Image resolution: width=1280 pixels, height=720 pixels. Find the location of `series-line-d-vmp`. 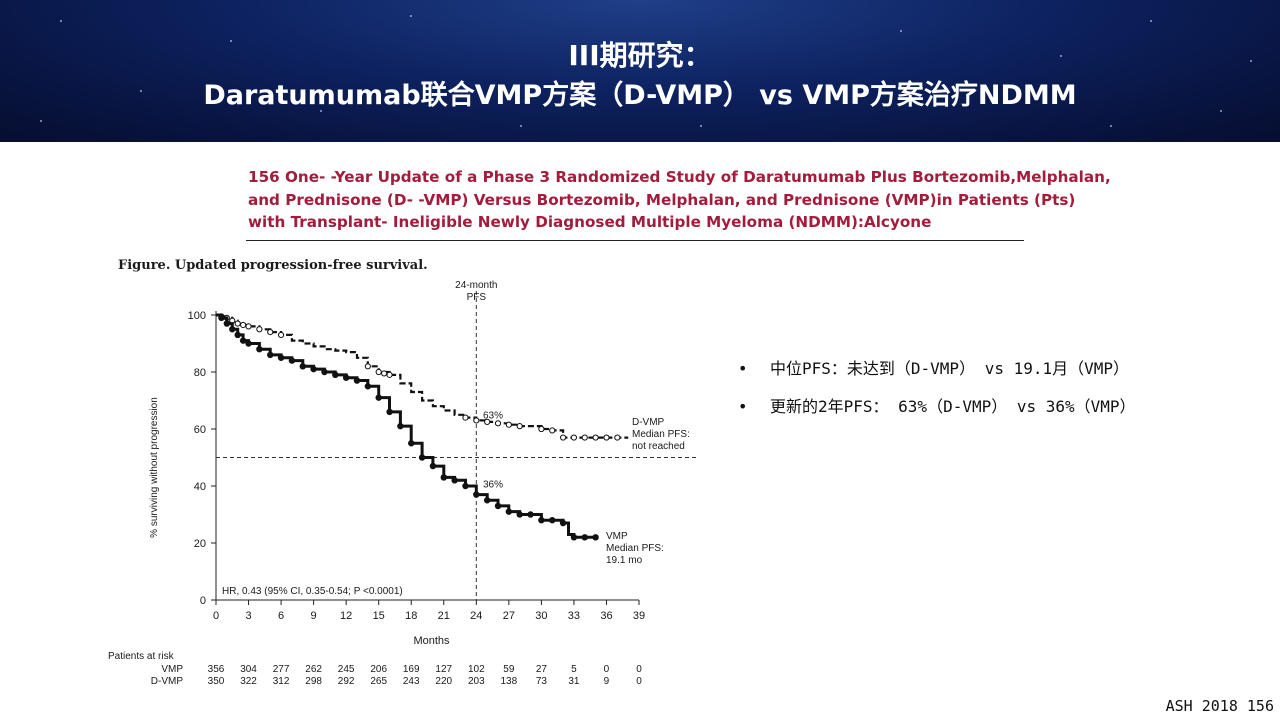

series-line-d-vmp is located at coordinates (422, 376).